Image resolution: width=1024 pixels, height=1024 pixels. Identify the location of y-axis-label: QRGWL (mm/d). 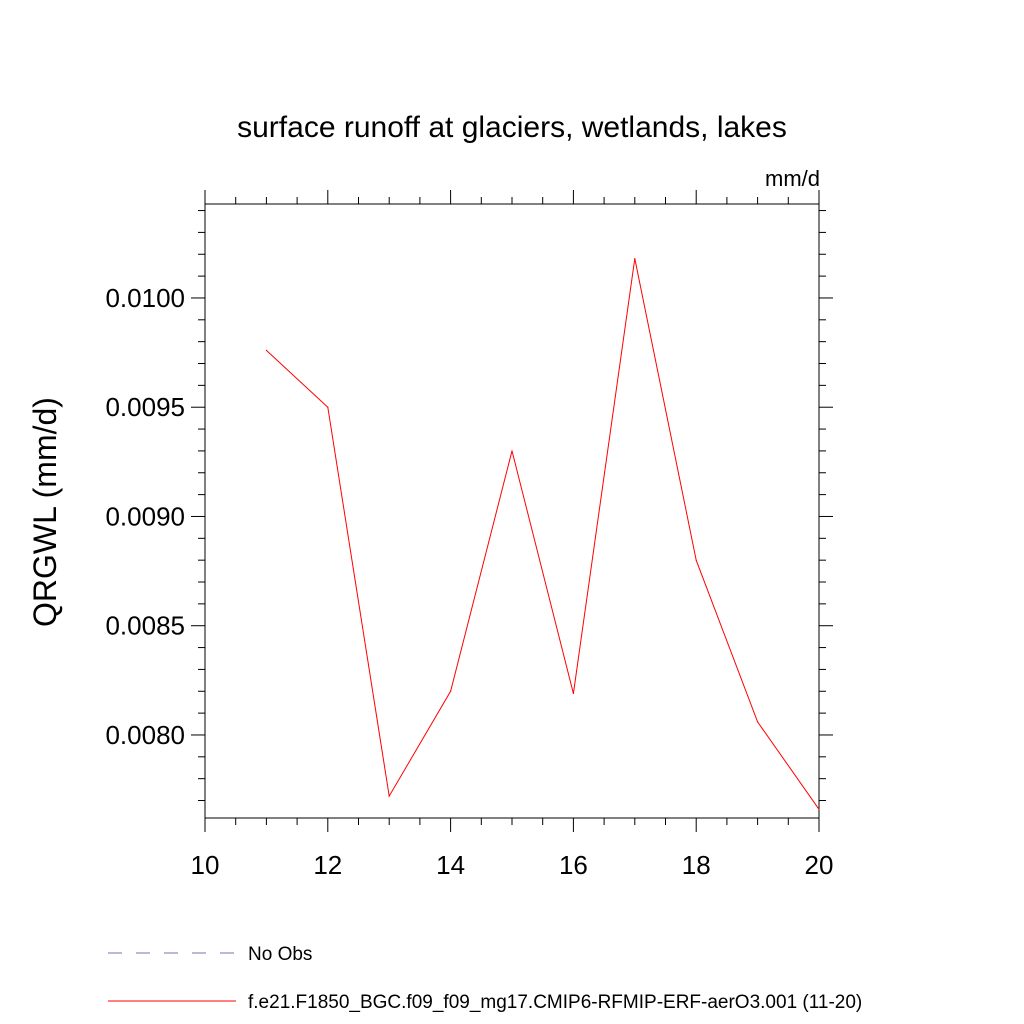
(45, 512).